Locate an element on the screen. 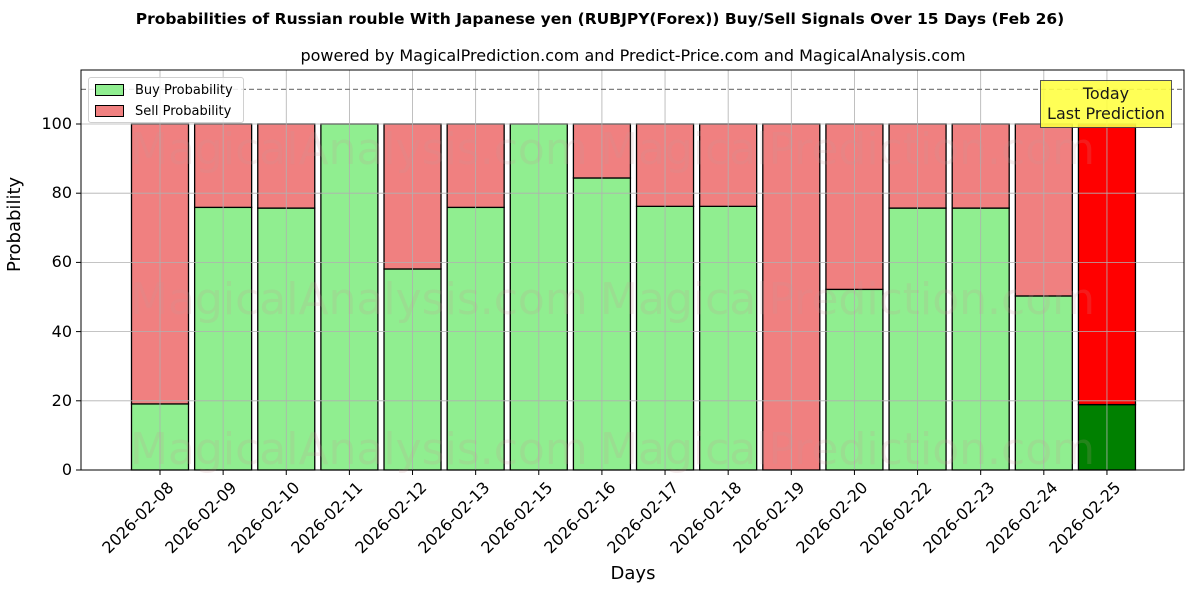 The image size is (1200, 600). y-tick-label: 20 is located at coordinates (61, 400).